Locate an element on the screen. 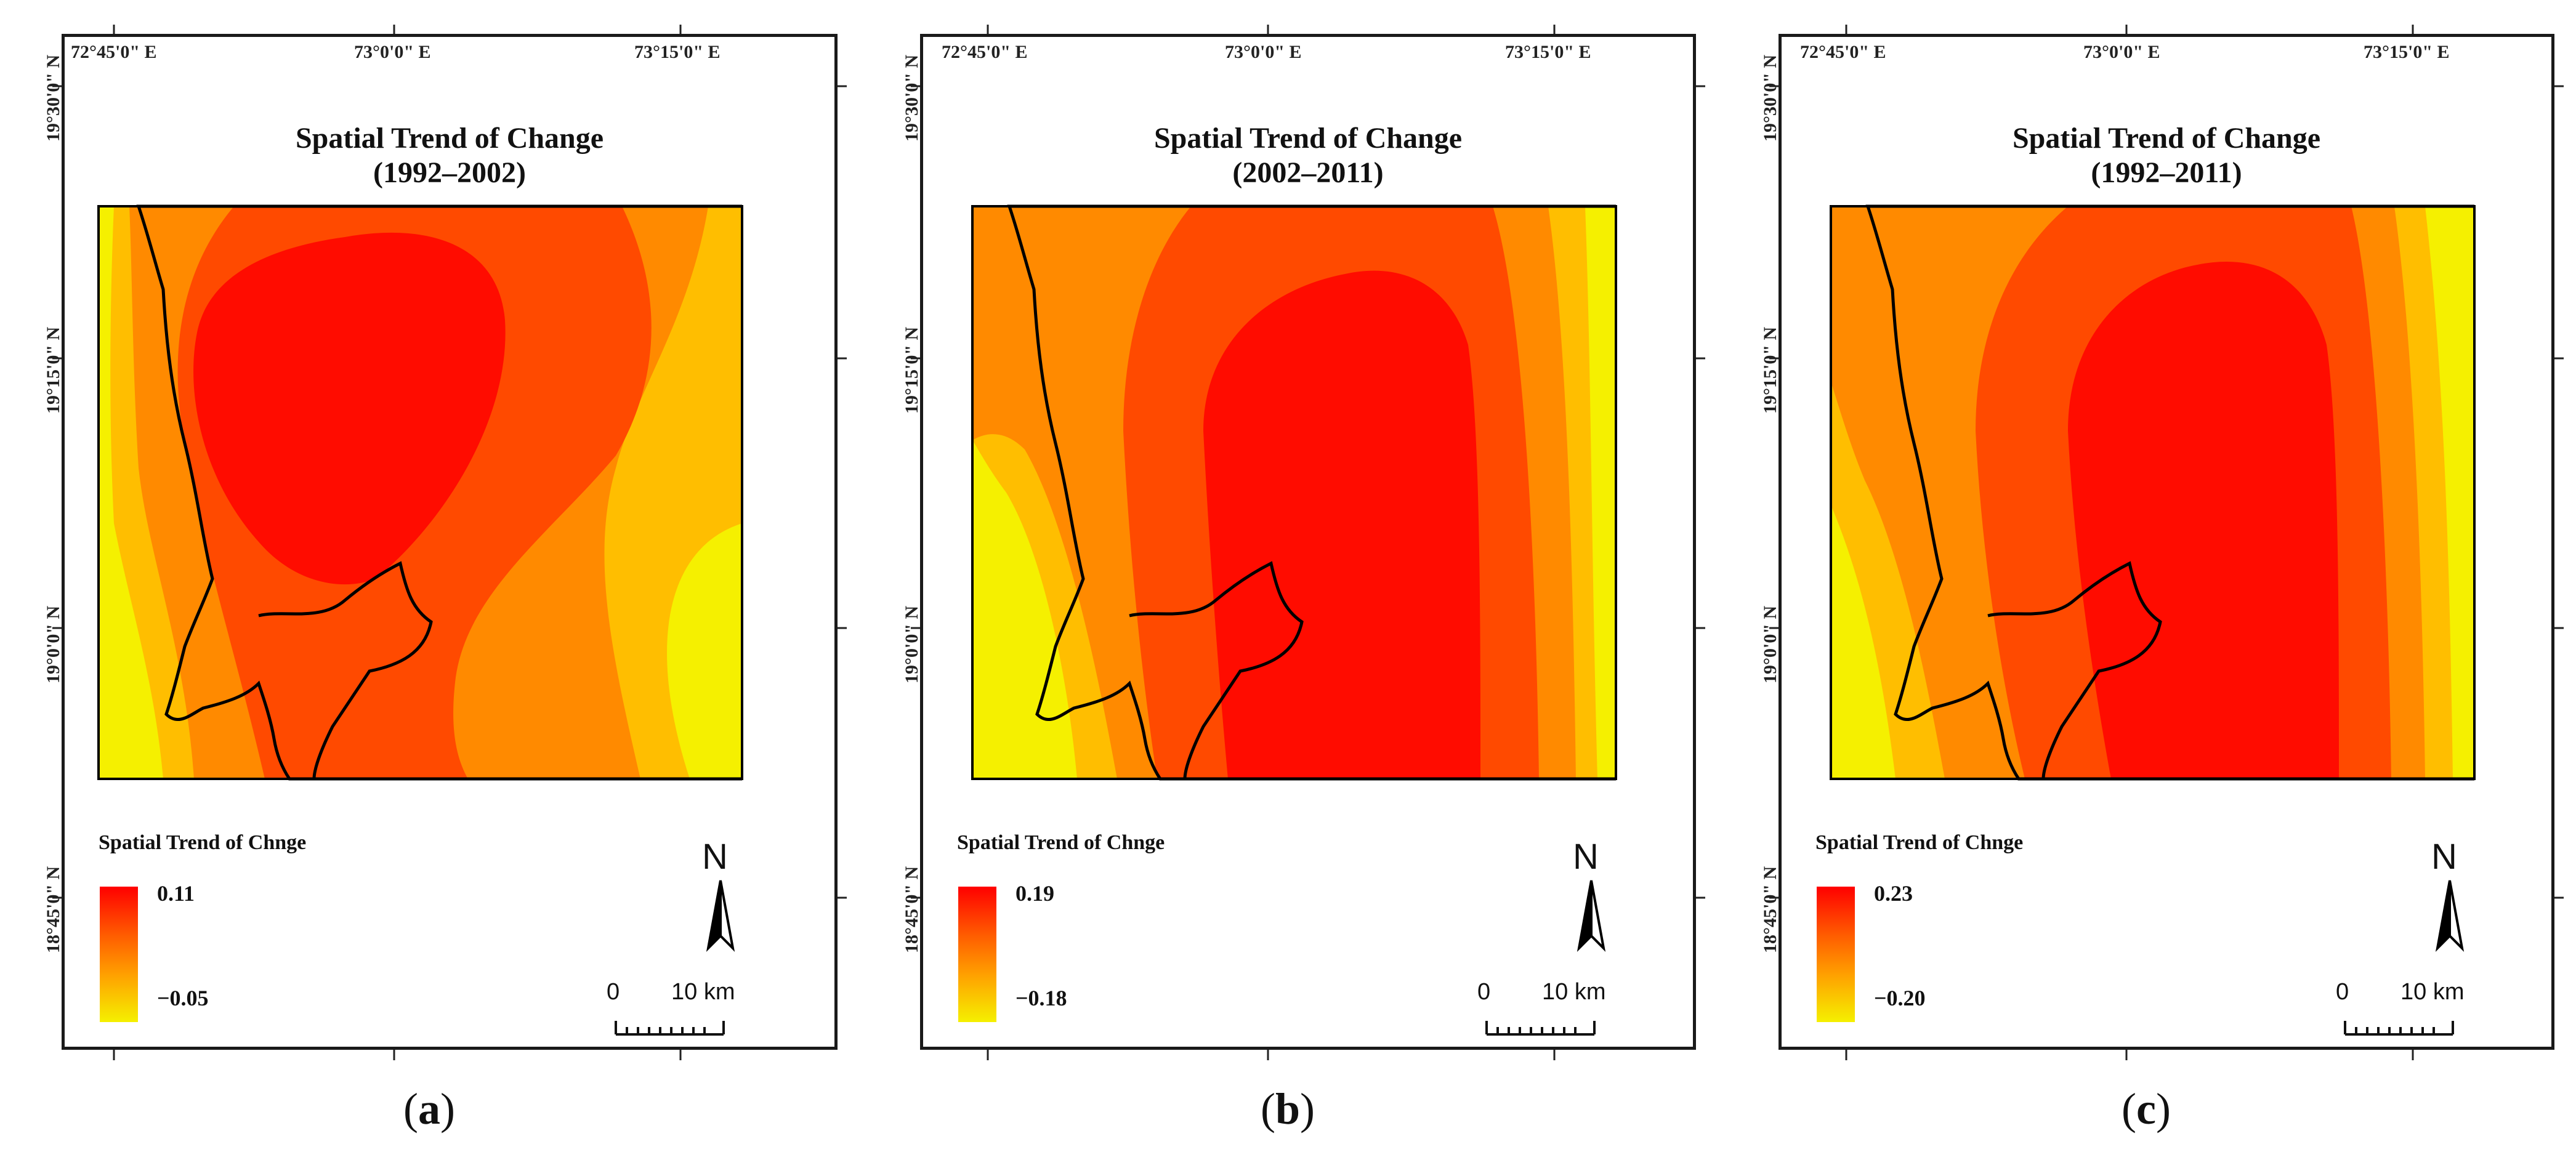 The image size is (2576, 1160). legend-max-value: 0.19 is located at coordinates (1034, 893).